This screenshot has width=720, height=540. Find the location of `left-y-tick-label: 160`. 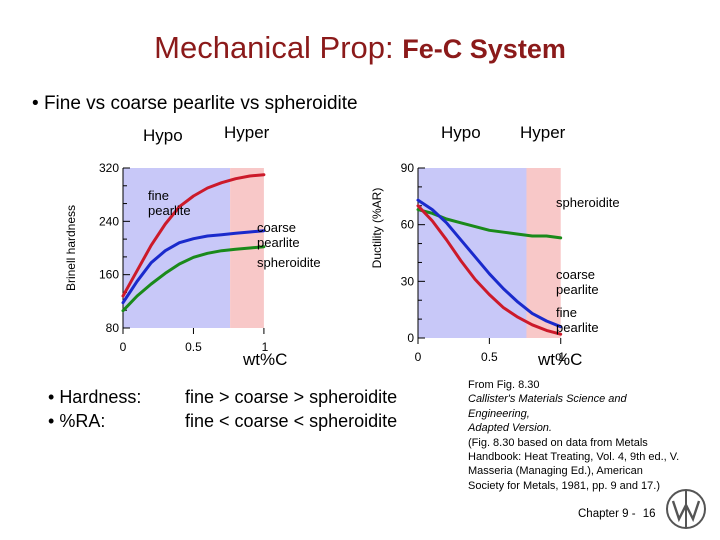

left-y-tick-label: 160 is located at coordinates (109, 275).